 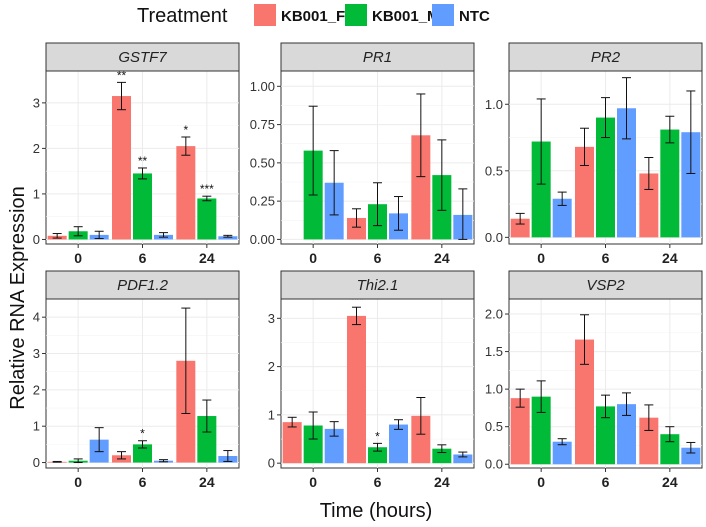 I want to click on y-tick-label: 1.5, so click(x=494, y=351).